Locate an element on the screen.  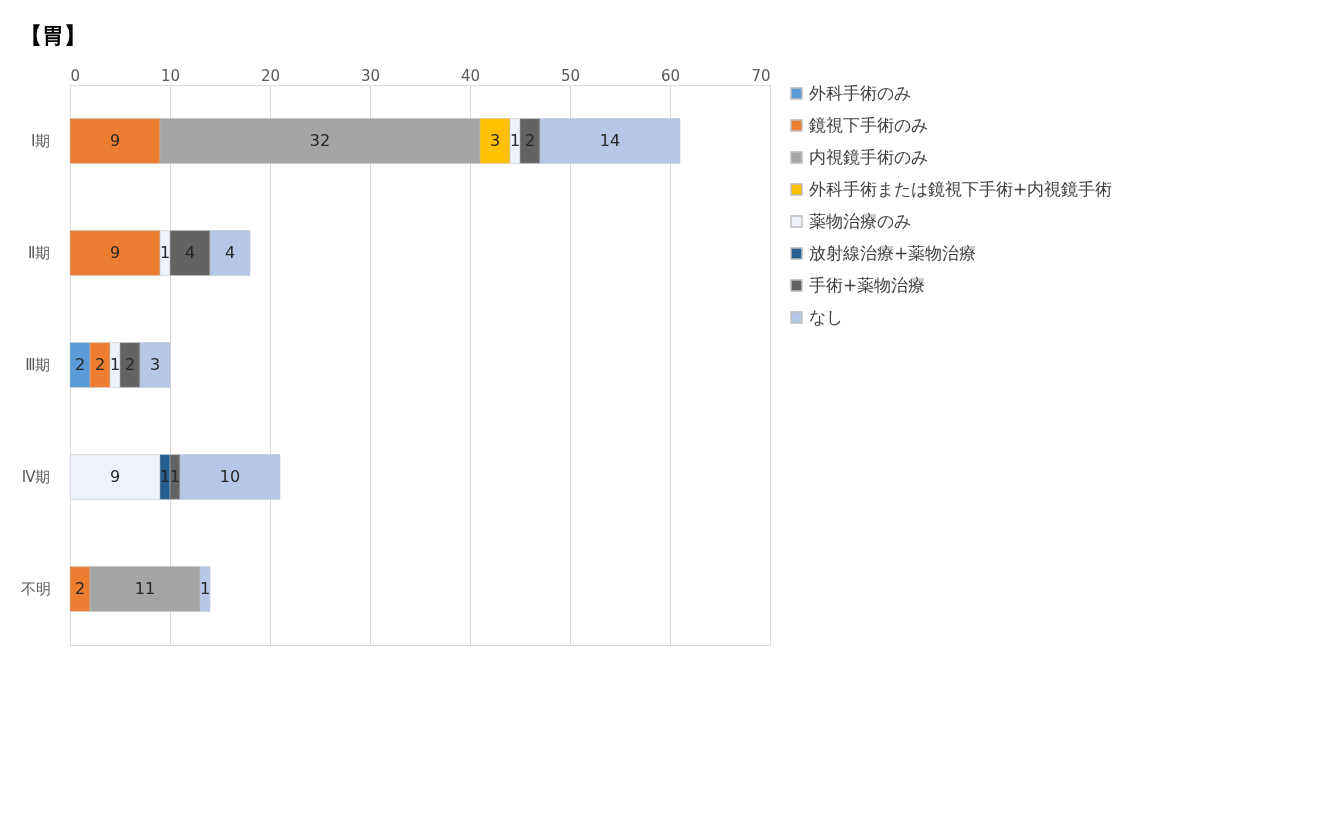
x-tick-label: 10 is located at coordinates (170, 75).